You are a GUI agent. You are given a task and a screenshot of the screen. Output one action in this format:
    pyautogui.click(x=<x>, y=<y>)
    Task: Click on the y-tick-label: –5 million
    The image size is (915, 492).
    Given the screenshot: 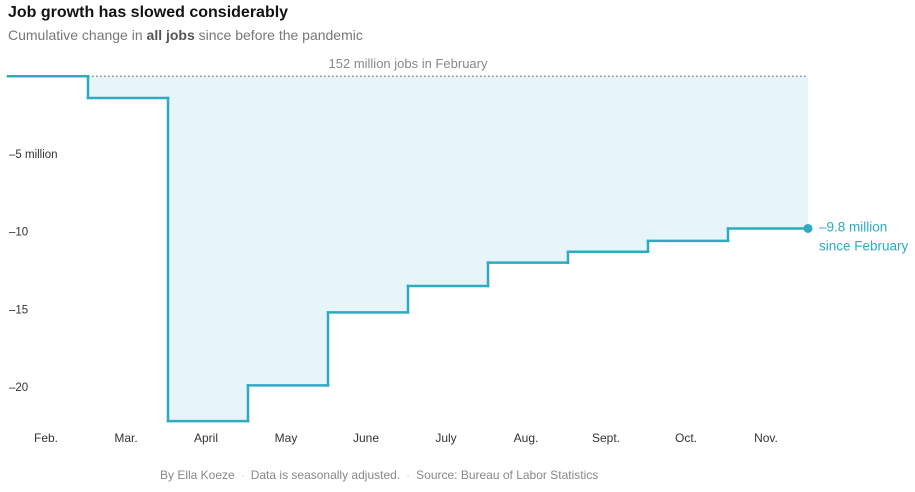 What is the action you would take?
    pyautogui.click(x=33, y=155)
    